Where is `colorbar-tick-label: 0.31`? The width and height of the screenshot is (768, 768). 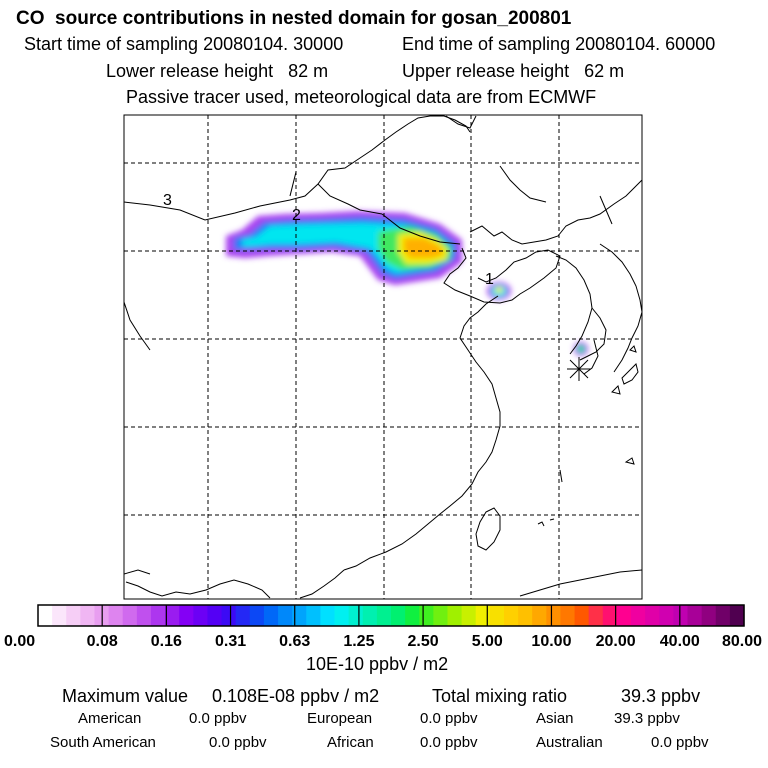
colorbar-tick-label: 0.31 is located at coordinates (230, 641).